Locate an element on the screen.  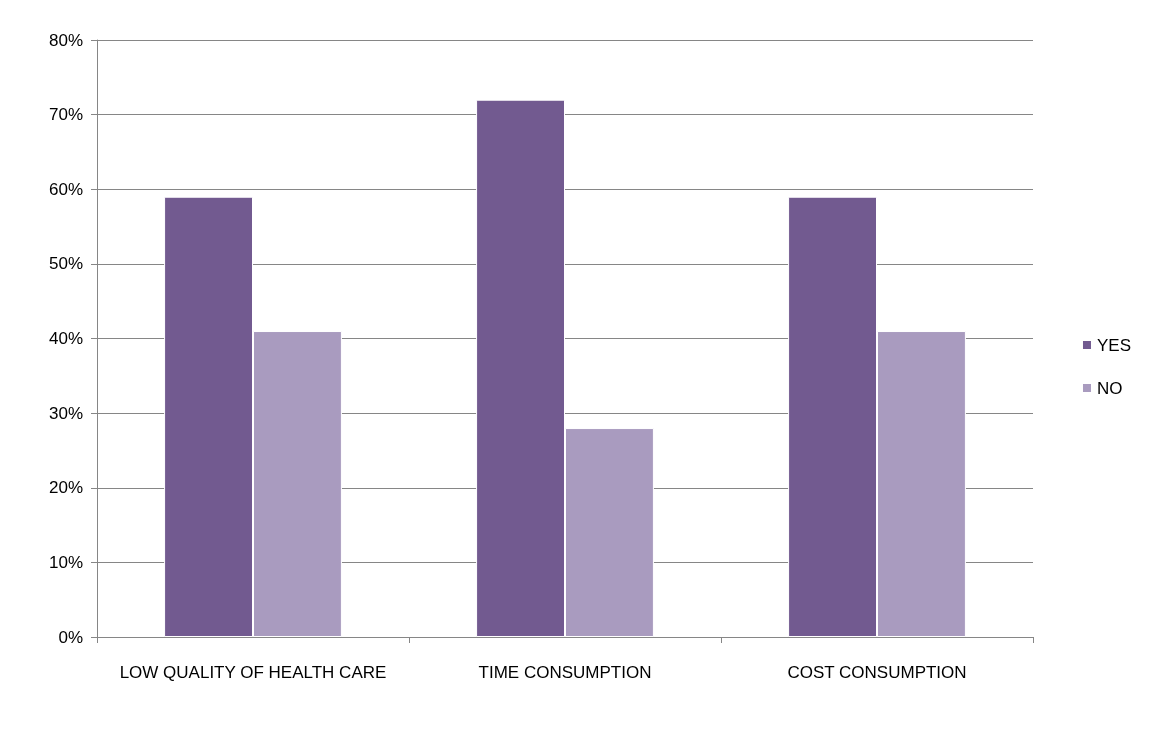
y-tick-label: 80% is located at coordinates (65, 40).